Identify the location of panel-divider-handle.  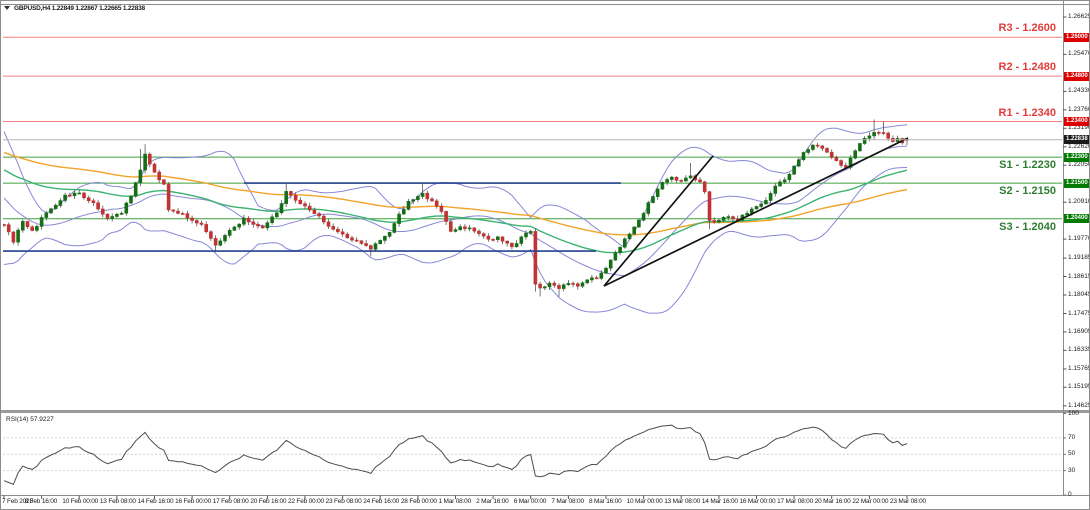
(545, 411).